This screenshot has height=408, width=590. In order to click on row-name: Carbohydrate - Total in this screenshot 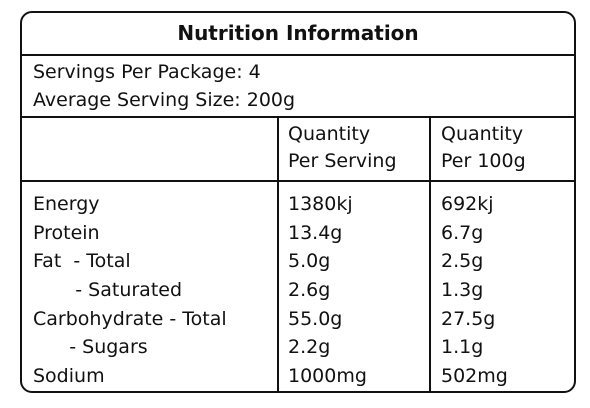, I will do `click(130, 318)`.